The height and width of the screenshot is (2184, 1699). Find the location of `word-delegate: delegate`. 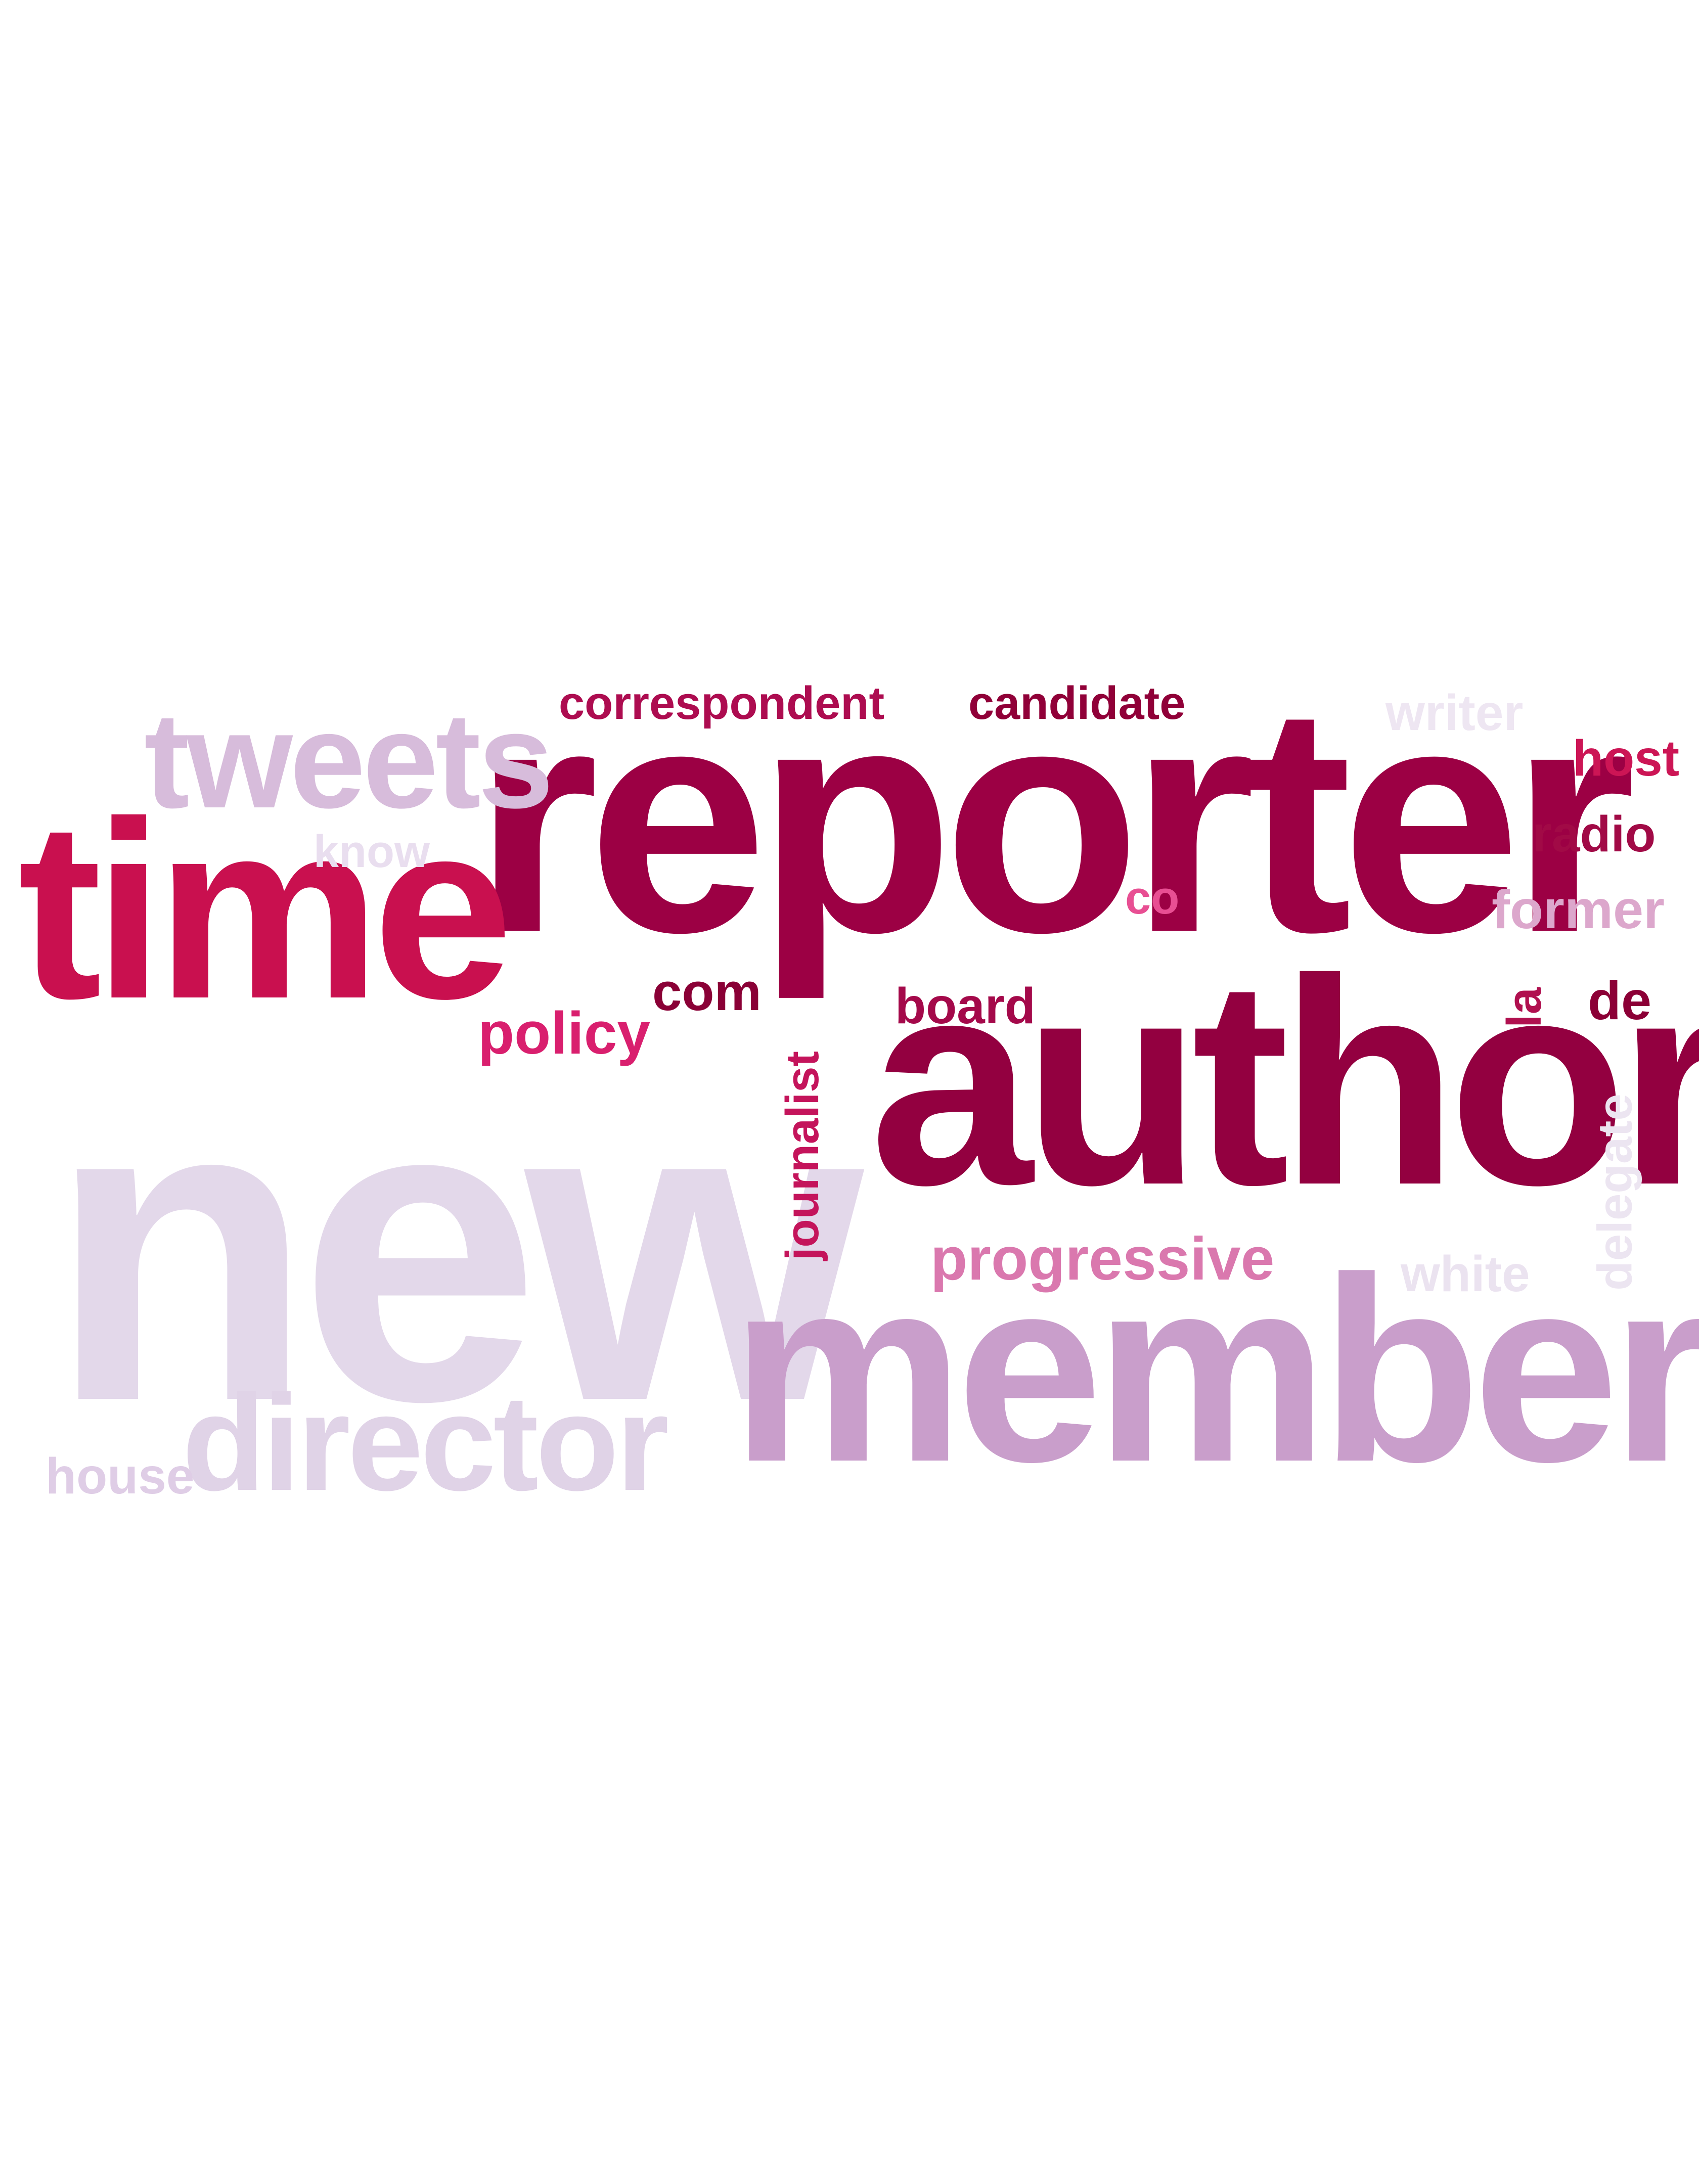

word-delegate: delegate is located at coordinates (1615, 1192).